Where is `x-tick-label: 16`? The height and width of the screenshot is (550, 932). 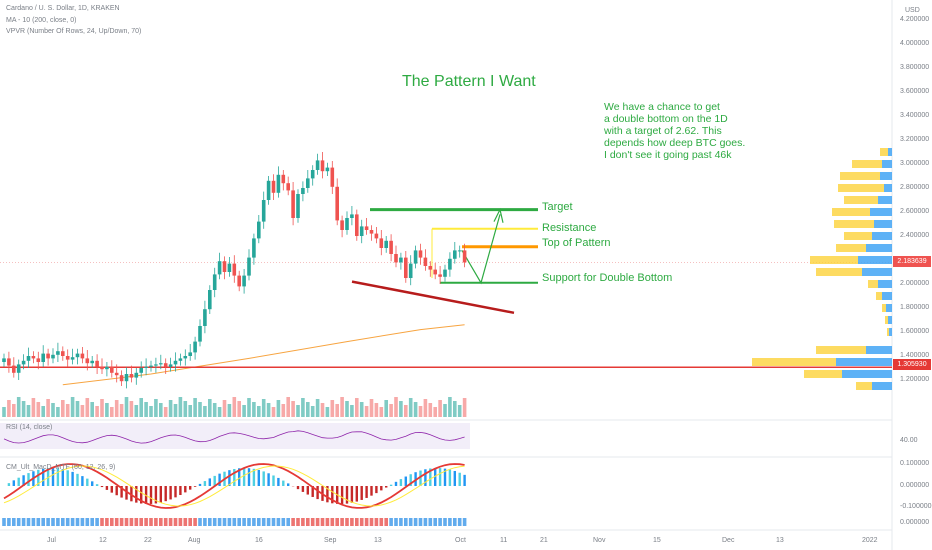
x-tick-label: 16 is located at coordinates (259, 540).